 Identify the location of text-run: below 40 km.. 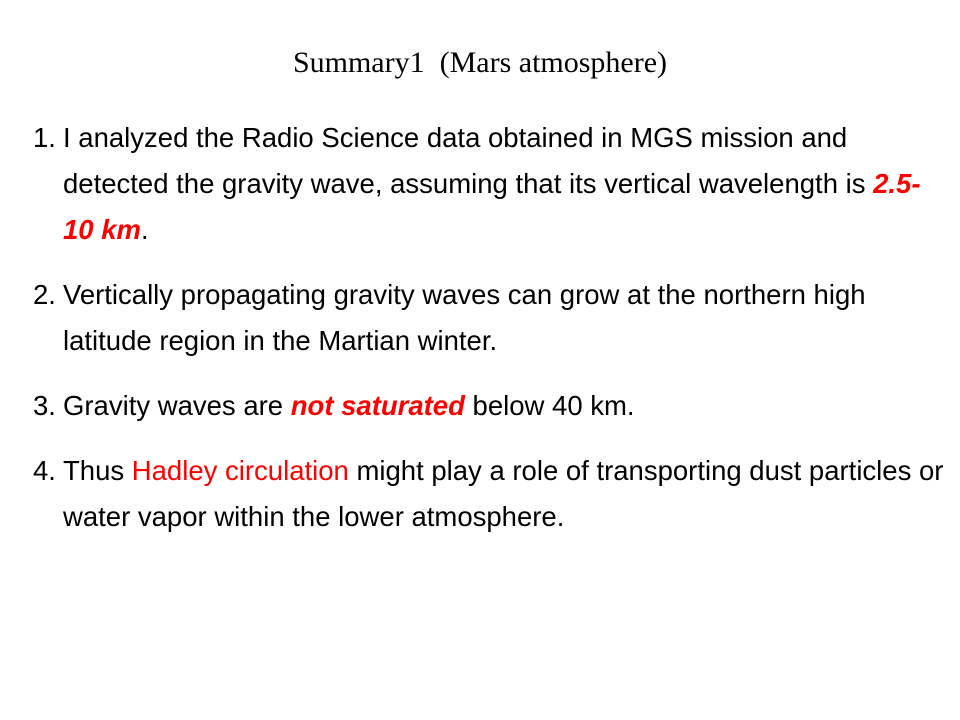
(549, 405).